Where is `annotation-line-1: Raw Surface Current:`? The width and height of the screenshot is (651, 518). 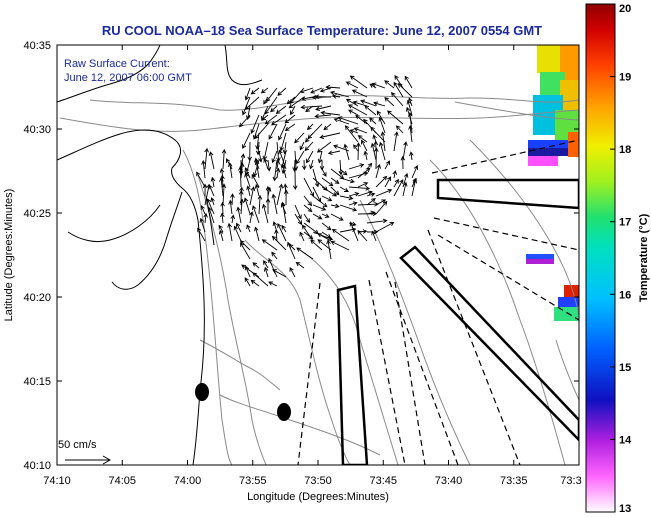
annotation-line-1: Raw Surface Current: is located at coordinates (117, 64).